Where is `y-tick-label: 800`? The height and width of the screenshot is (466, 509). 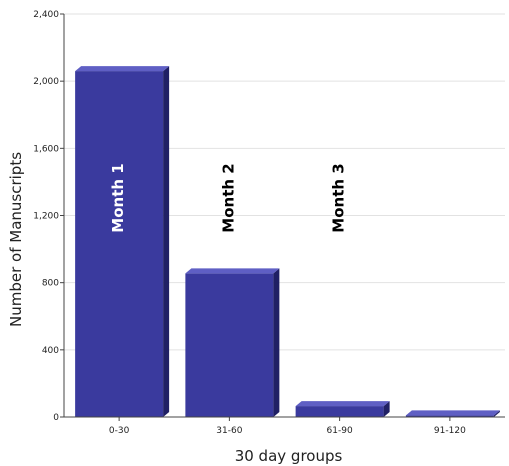 y-tick-label: 800 is located at coordinates (50, 284).